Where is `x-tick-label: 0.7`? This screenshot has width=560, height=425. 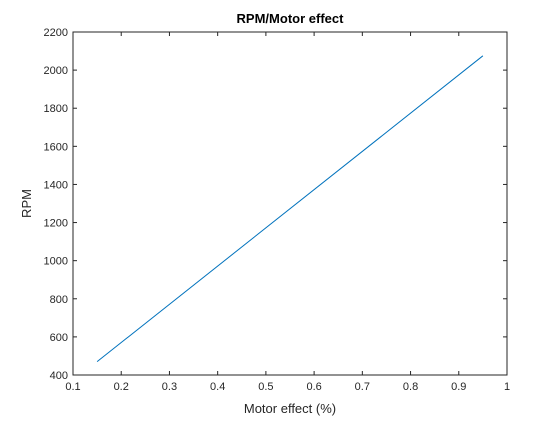 x-tick-label: 0.7 is located at coordinates (362, 387).